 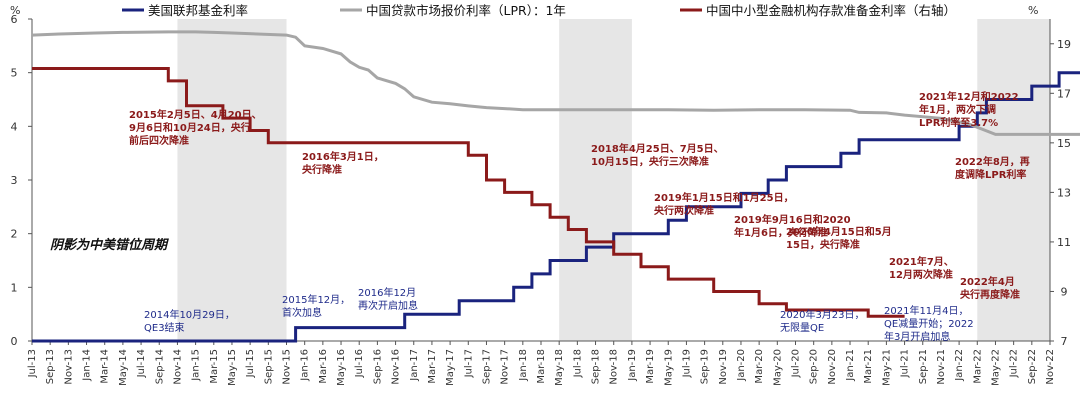 I want to click on x-tick-label: Sep-17, so click(x=486, y=366).